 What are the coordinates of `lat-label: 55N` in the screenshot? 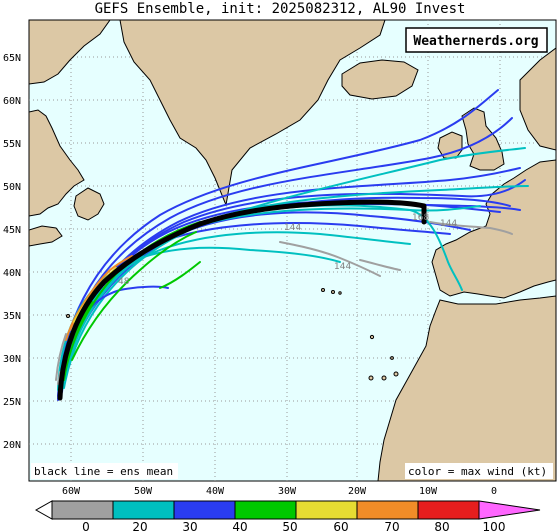 It's located at (12, 144).